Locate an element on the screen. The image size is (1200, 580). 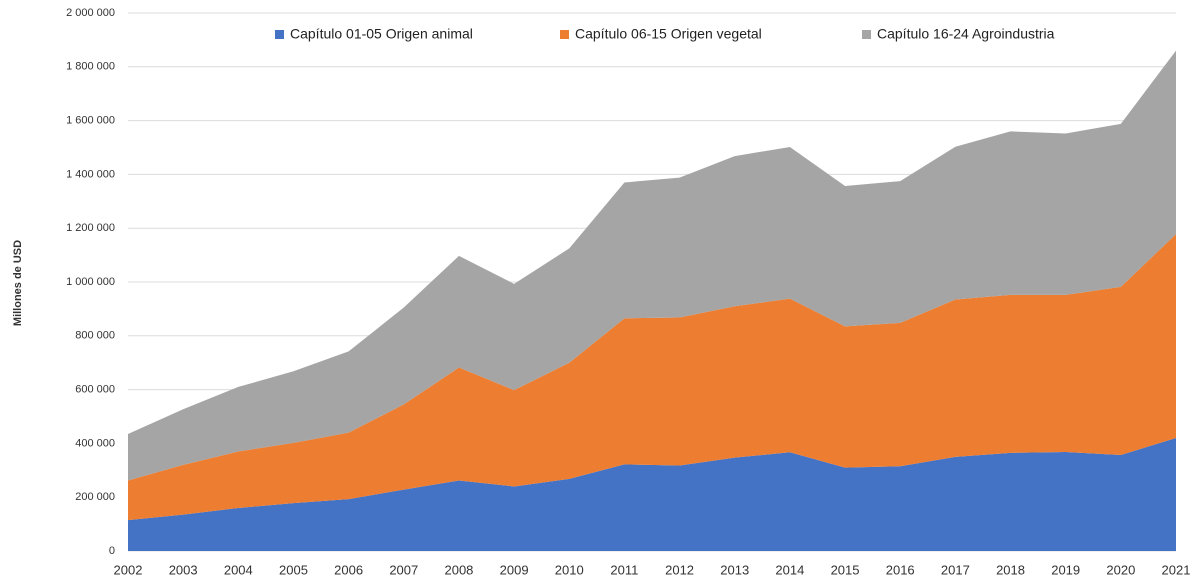
x-tick-label: 2016 is located at coordinates (900, 569).